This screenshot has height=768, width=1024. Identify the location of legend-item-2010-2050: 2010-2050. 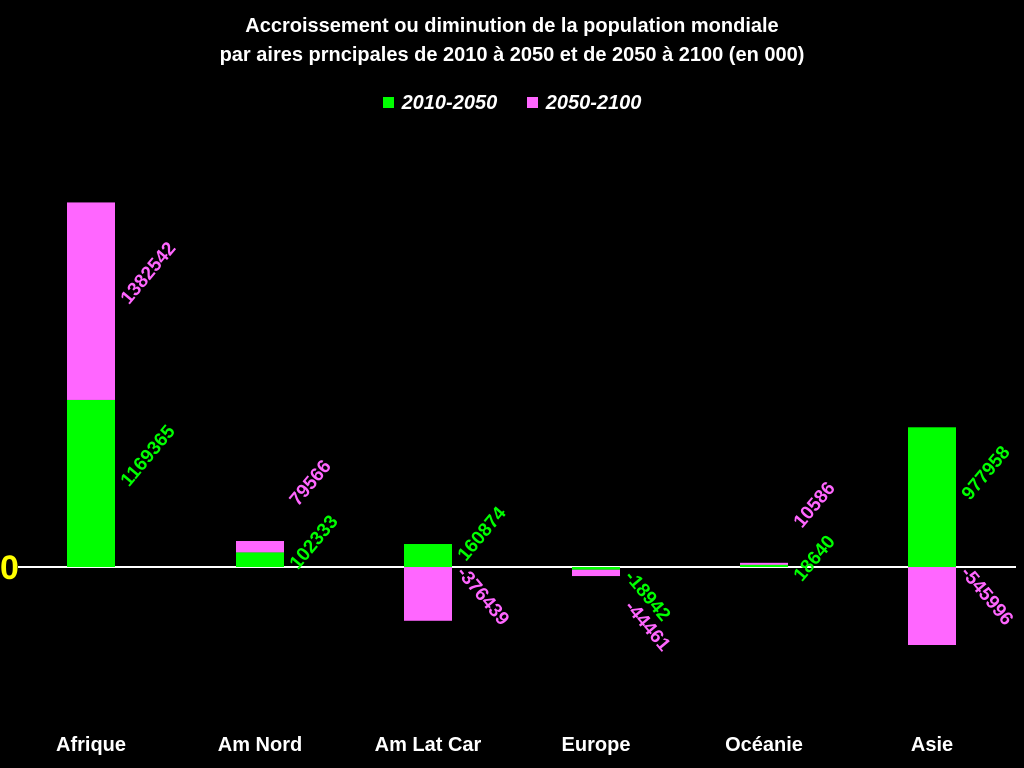
(440, 103).